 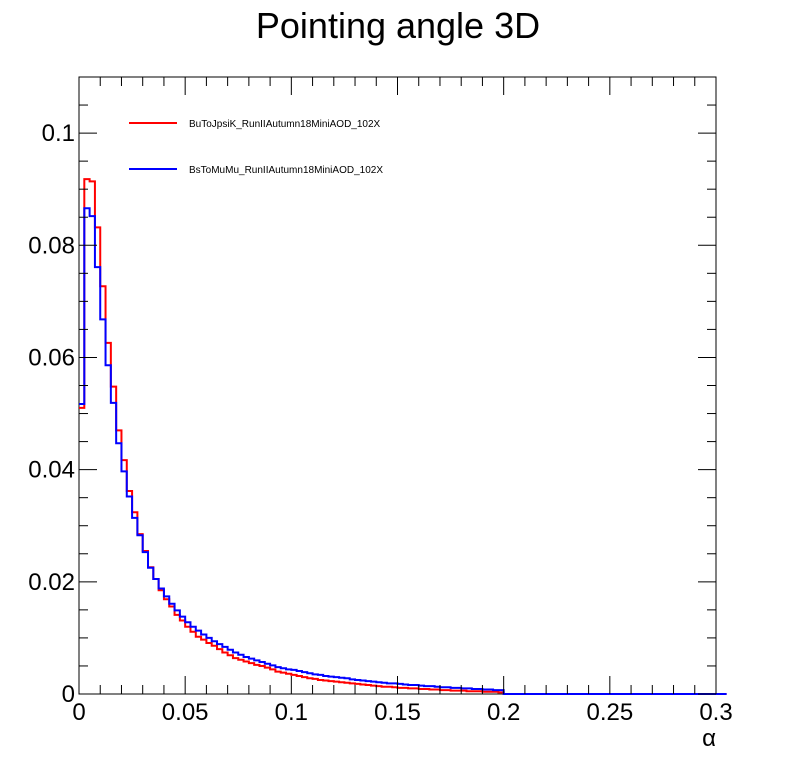 I want to click on x-tick-label: 0.05, so click(x=185, y=712).